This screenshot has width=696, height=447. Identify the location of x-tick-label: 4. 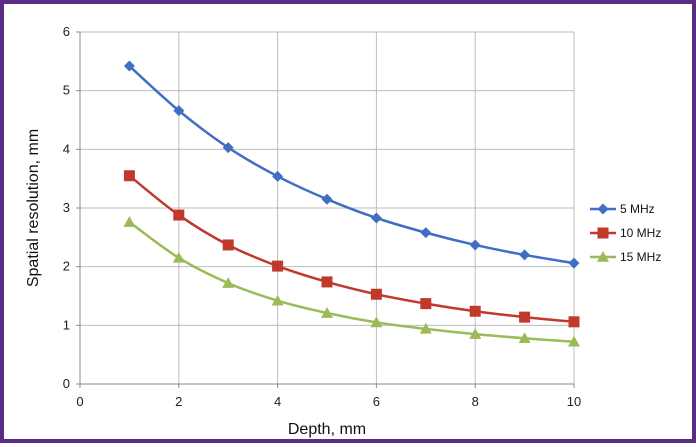
(277, 401).